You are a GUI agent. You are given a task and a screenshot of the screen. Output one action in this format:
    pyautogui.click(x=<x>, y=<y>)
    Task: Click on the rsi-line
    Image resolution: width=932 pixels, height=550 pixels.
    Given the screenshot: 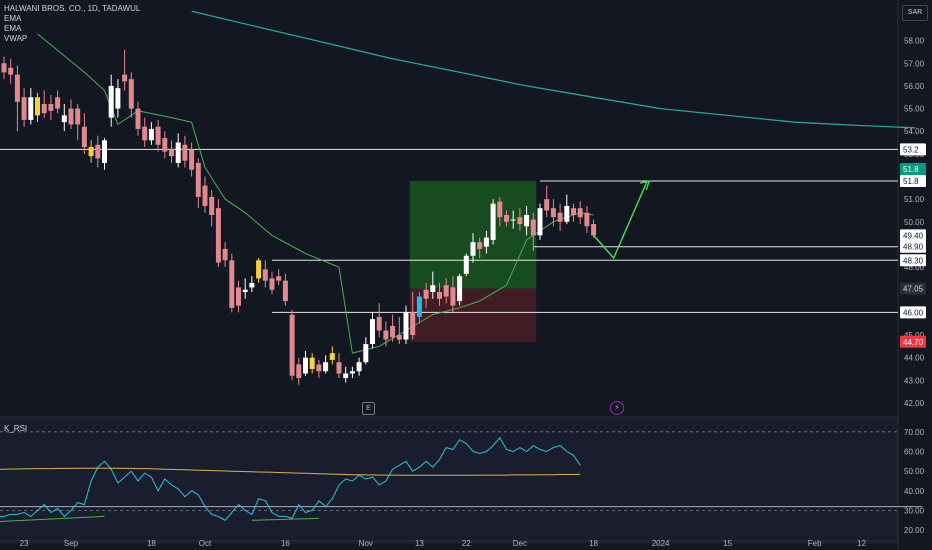 What is the action you would take?
    pyautogui.click(x=290, y=481)
    